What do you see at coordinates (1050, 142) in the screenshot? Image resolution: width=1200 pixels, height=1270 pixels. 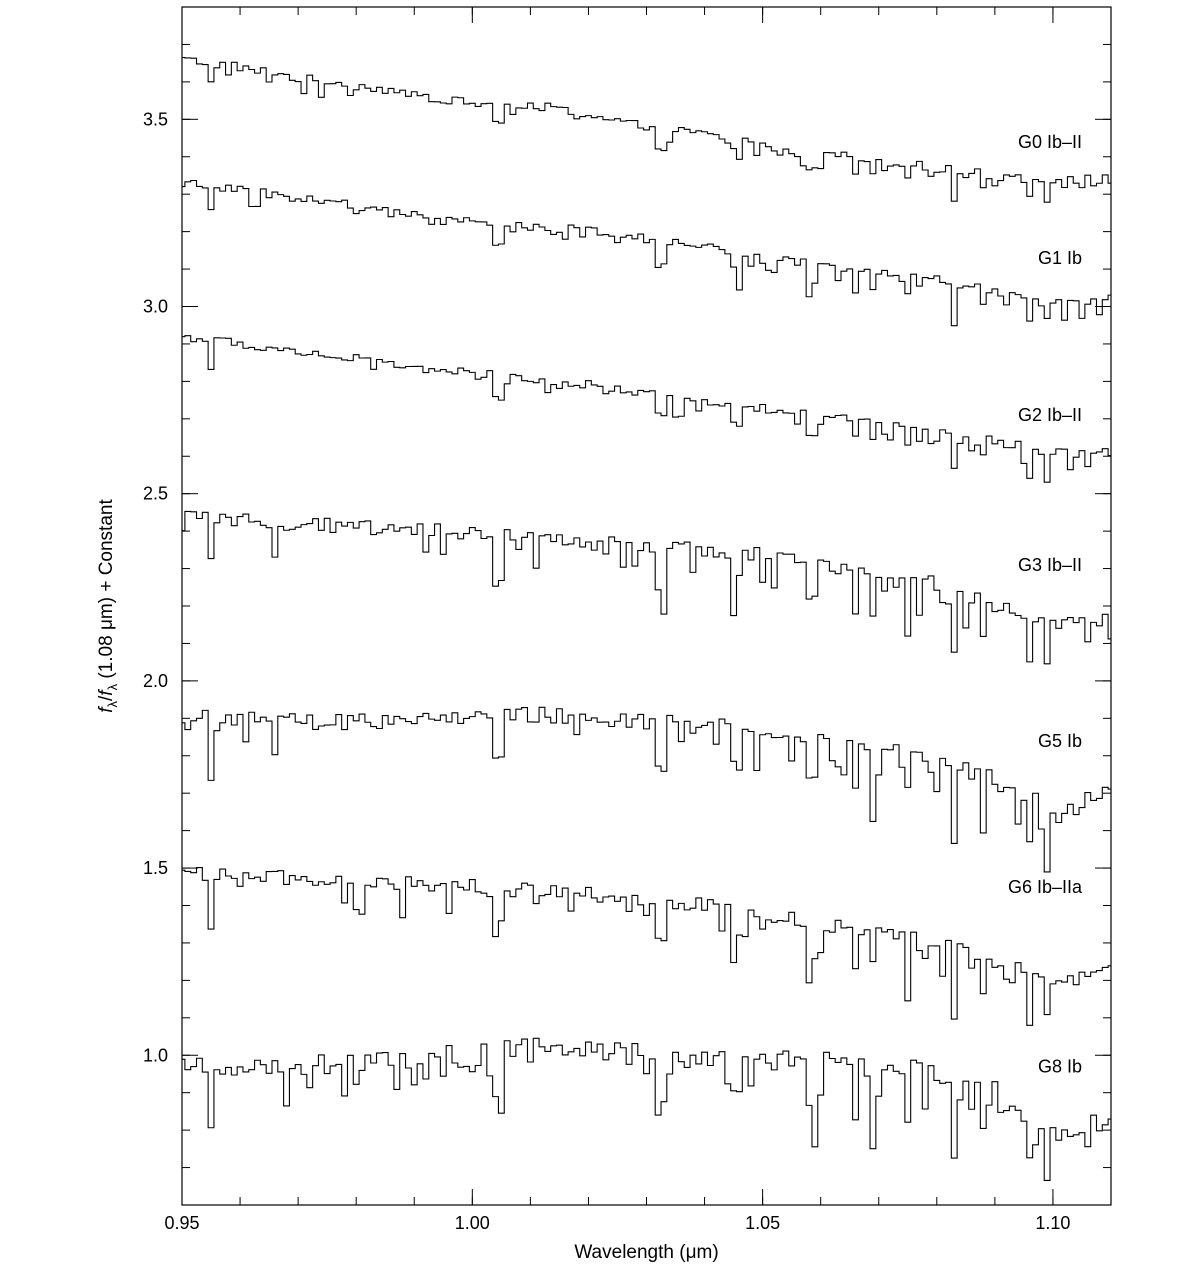 I see `series-label: G0 Ib–II` at bounding box center [1050, 142].